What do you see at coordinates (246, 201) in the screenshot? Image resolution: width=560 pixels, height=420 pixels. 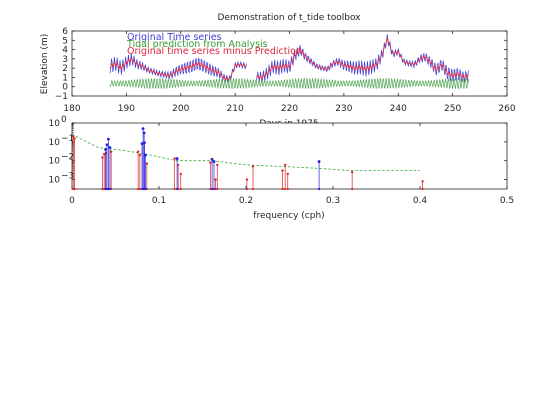 I see `bottom-x-tick-label: 0.2` at bounding box center [246, 201].